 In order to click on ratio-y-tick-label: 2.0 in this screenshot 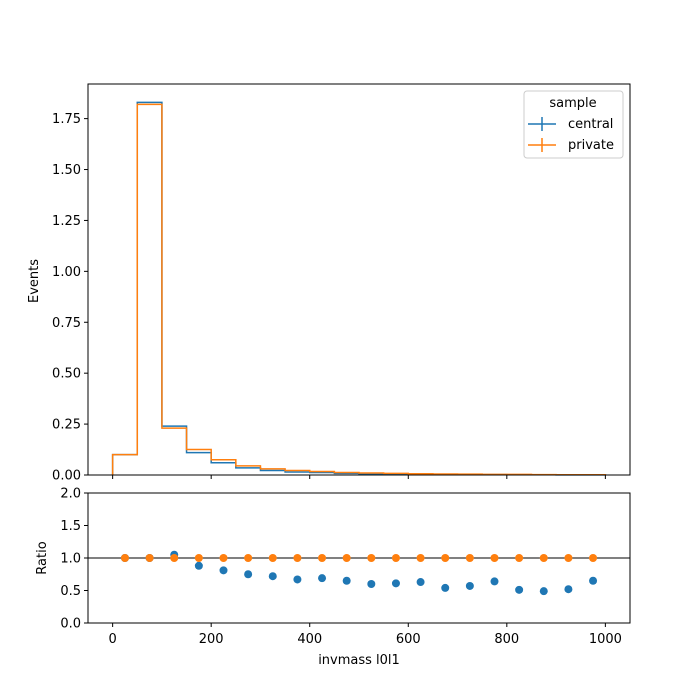, I will do `click(70, 494)`.